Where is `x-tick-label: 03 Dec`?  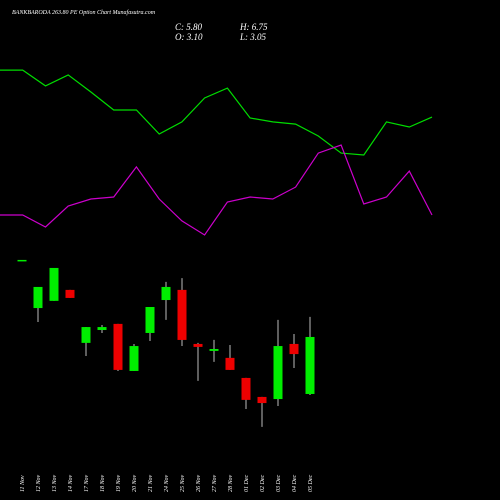
x-tick-label: 03 Dec is located at coordinates (279, 483).